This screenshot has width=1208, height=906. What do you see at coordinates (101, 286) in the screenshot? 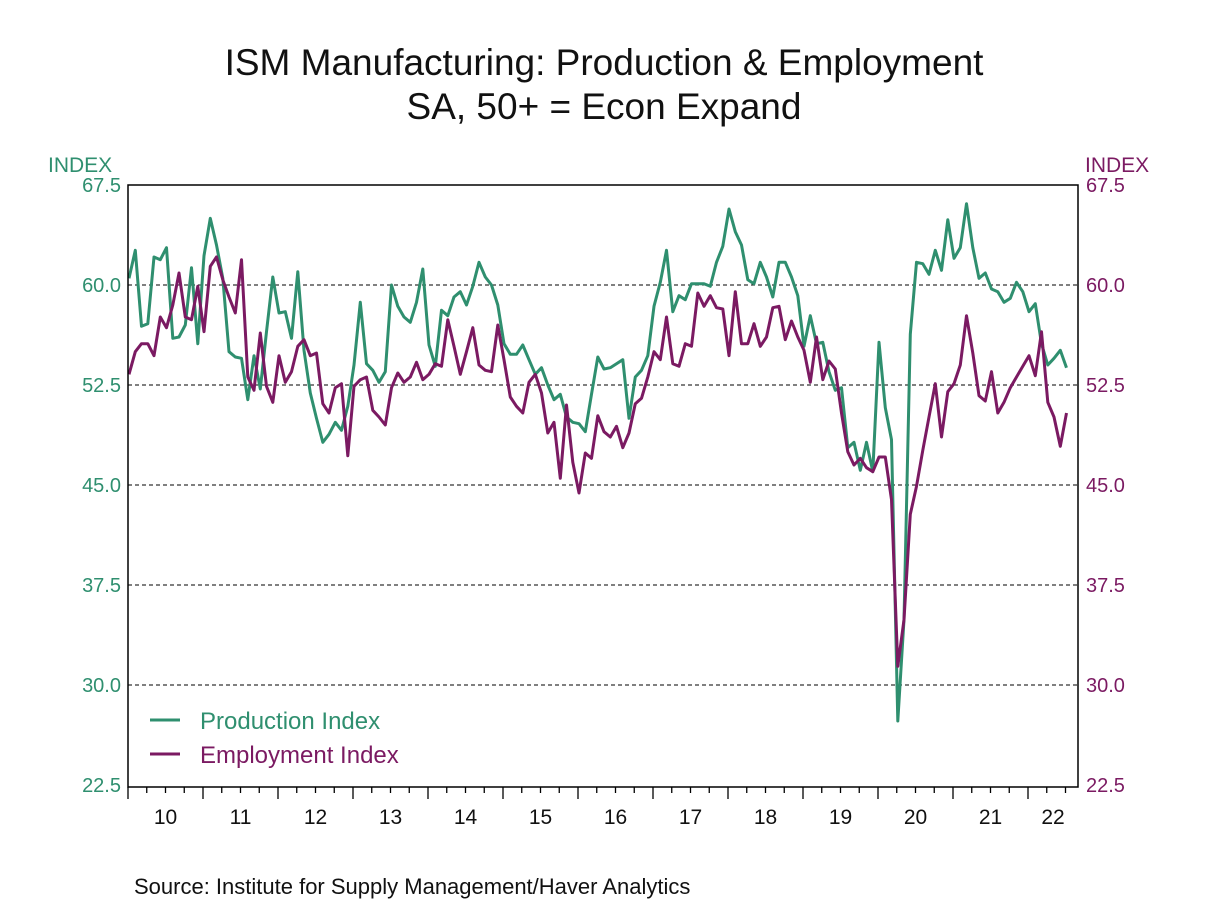
I see `left-tick-label: 60.0` at bounding box center [101, 286].